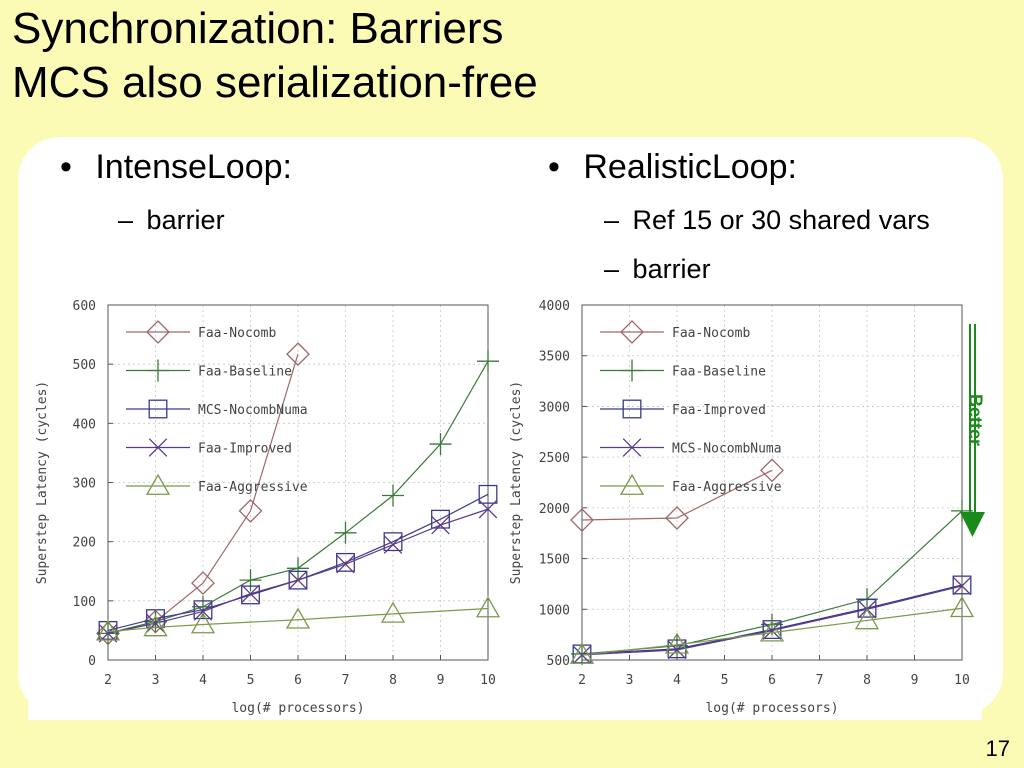  What do you see at coordinates (193, 167) in the screenshot?
I see `bullet-label: IntenseLoop:` at bounding box center [193, 167].